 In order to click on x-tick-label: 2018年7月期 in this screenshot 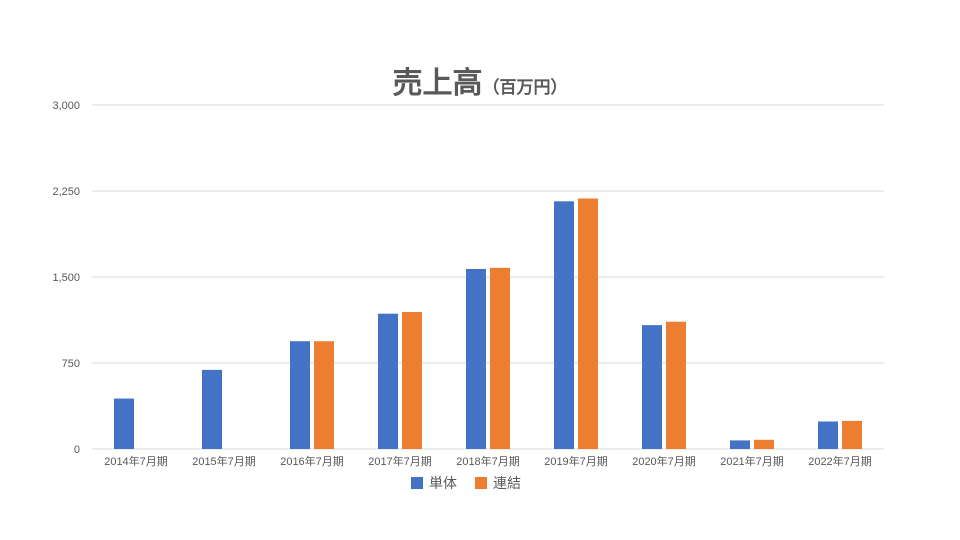, I will do `click(488, 461)`.